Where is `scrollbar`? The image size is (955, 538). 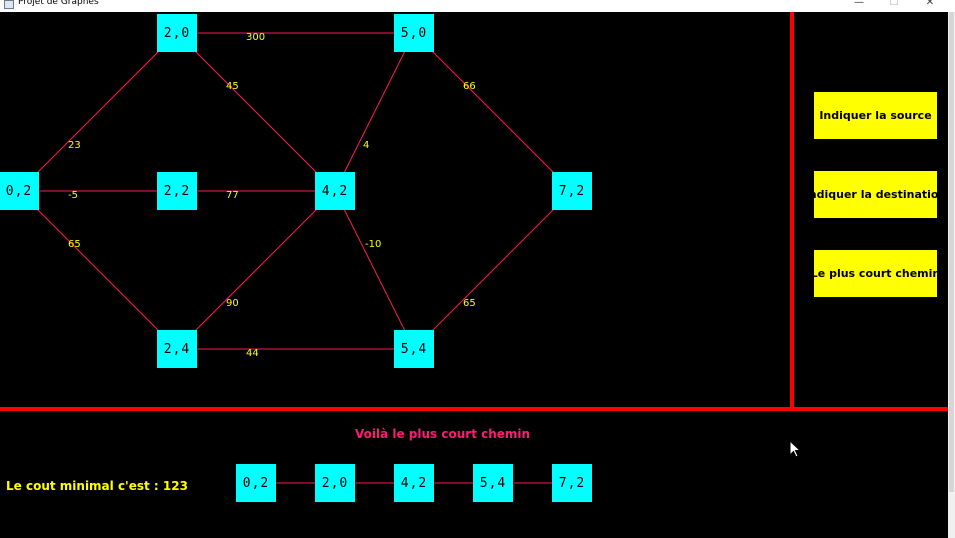
scrollbar is located at coordinates (951, 275).